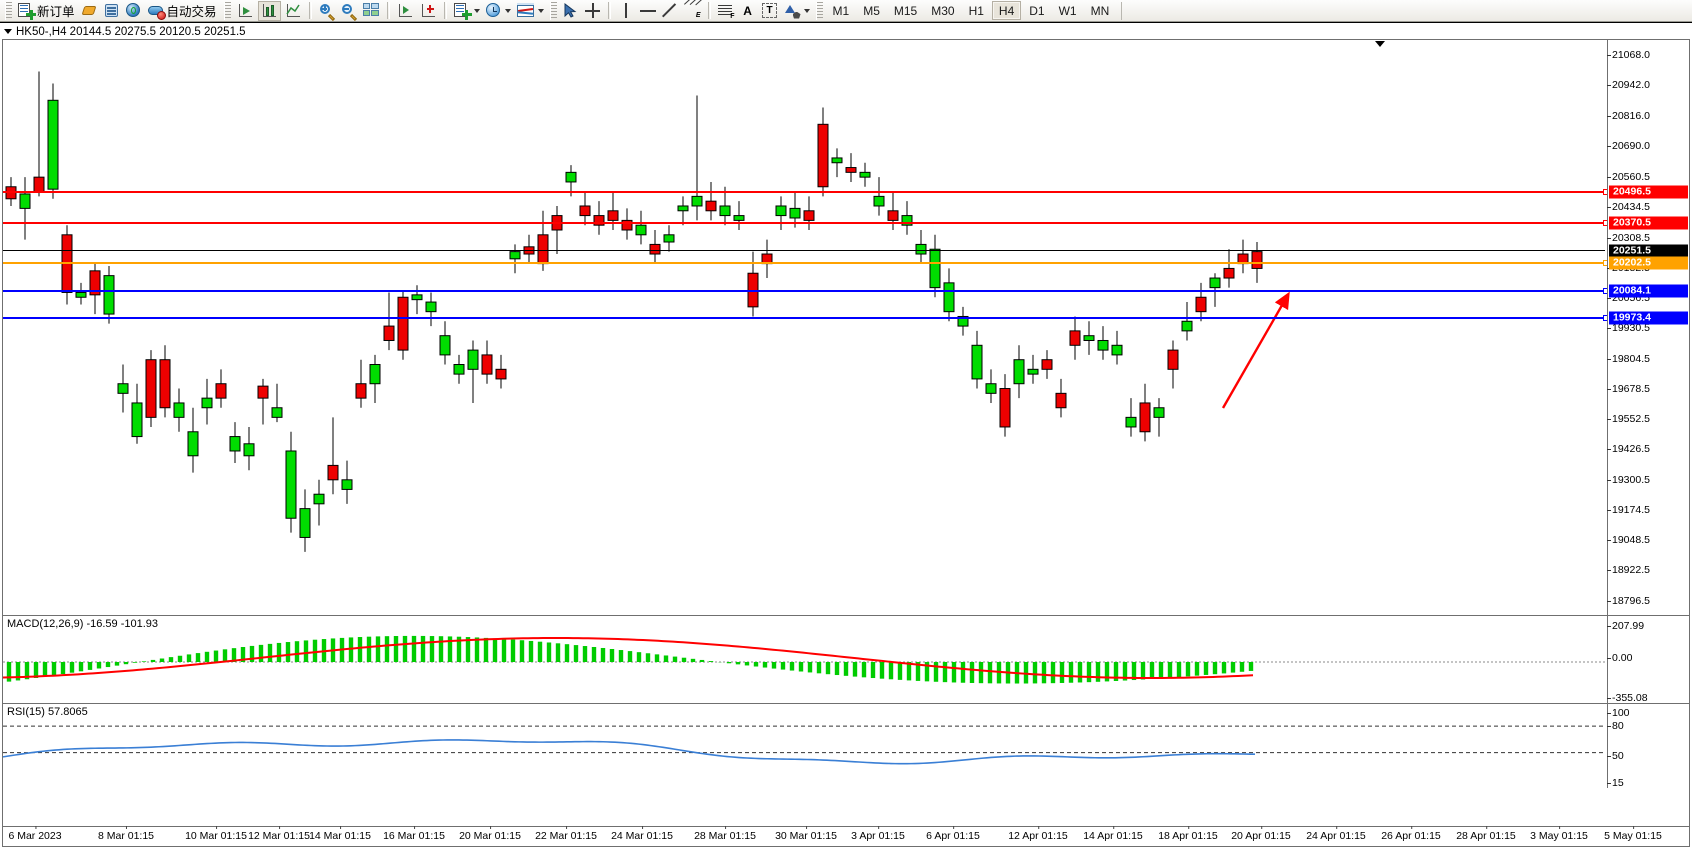 The image size is (1692, 849). What do you see at coordinates (490, 834) in the screenshot?
I see `time-label-6: 20 Mar 01:15` at bounding box center [490, 834].